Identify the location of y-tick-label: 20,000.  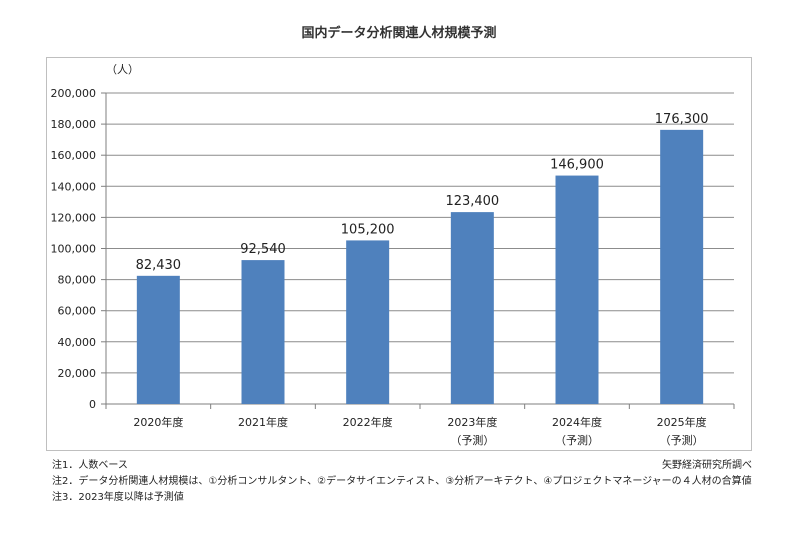
(77, 373).